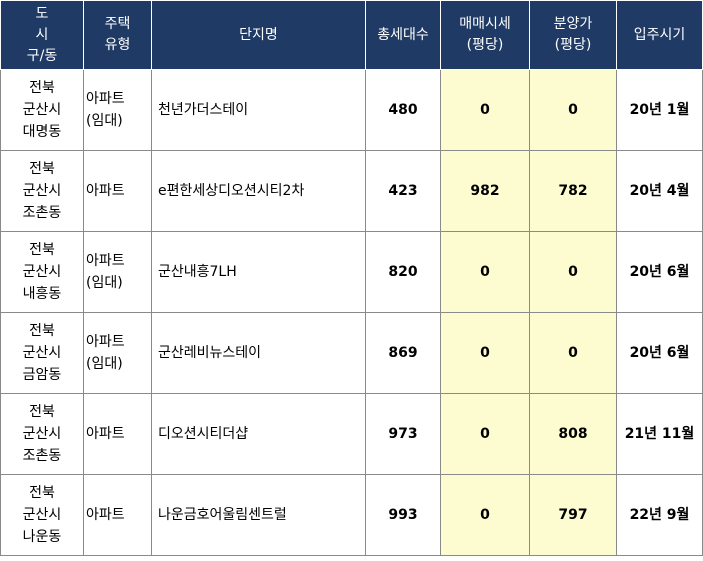  Describe the element at coordinates (403, 35) in the screenshot. I see `header-units: 총세대수` at that location.